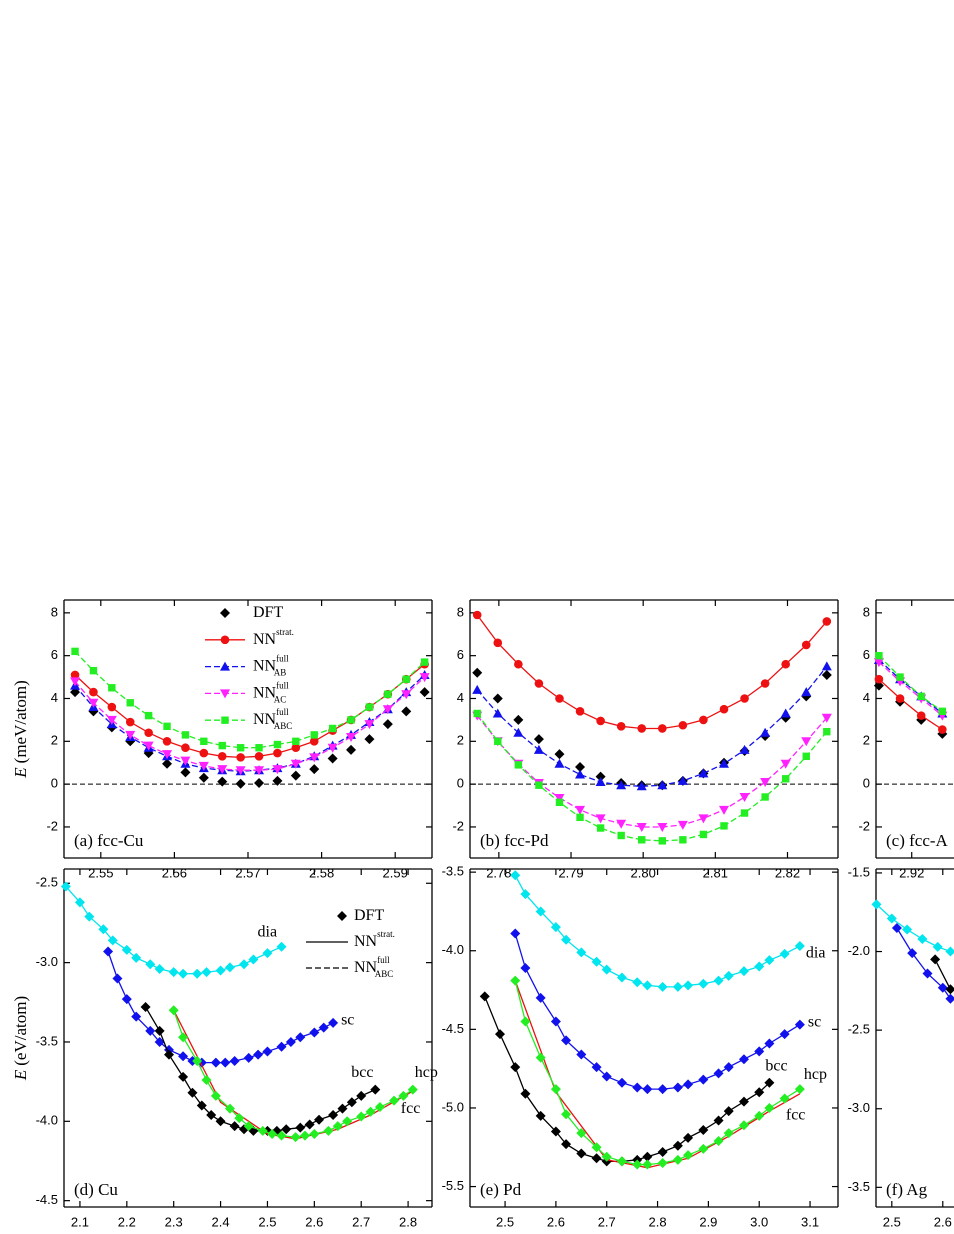  What do you see at coordinates (917, 840) in the screenshot?
I see `panel-label: (c) fcc-A` at bounding box center [917, 840].